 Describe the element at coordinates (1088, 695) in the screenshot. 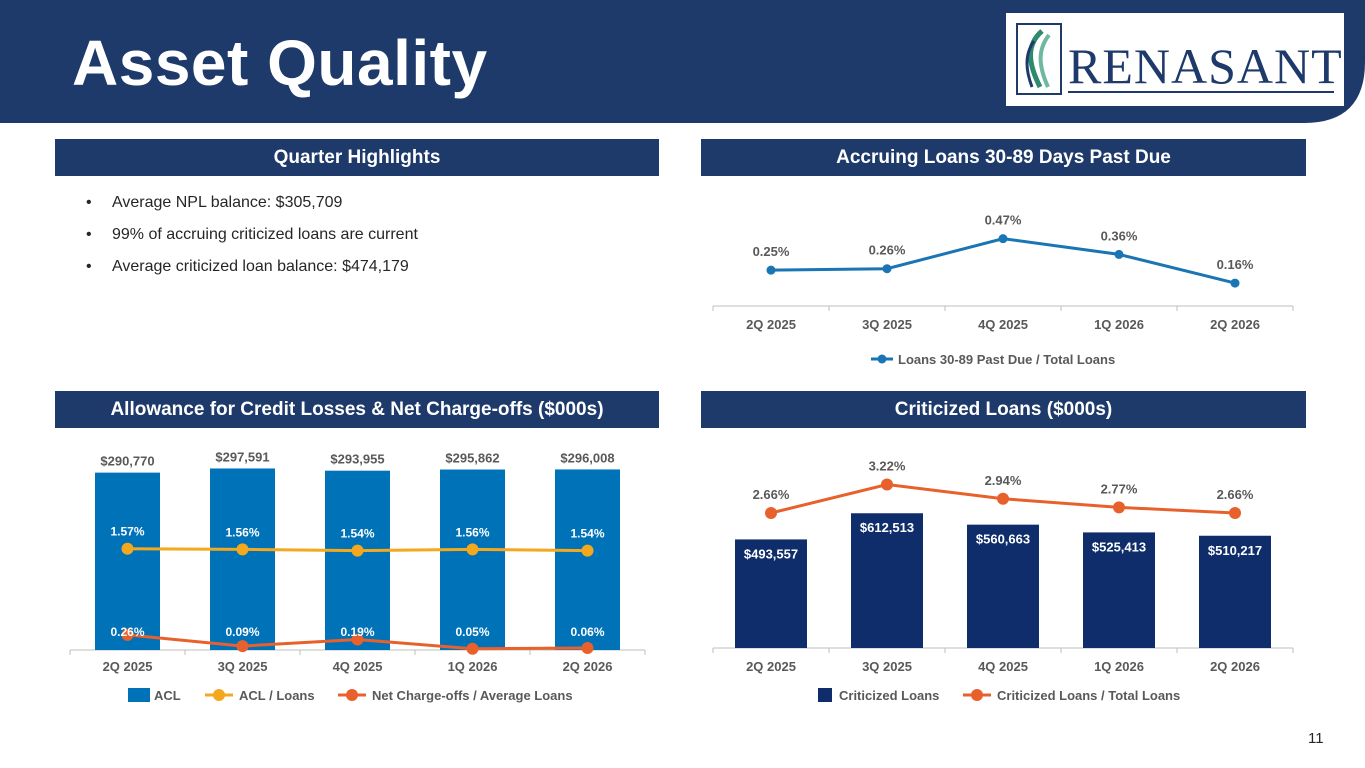

I see `legend-label: Criticized Loans / Total Loans` at that location.